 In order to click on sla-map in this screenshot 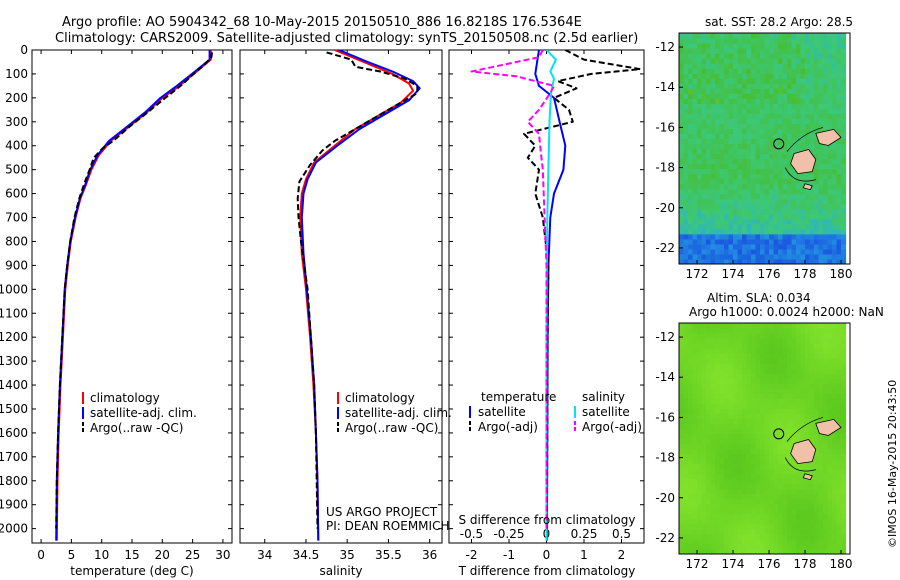, I will do `click(763, 438)`.